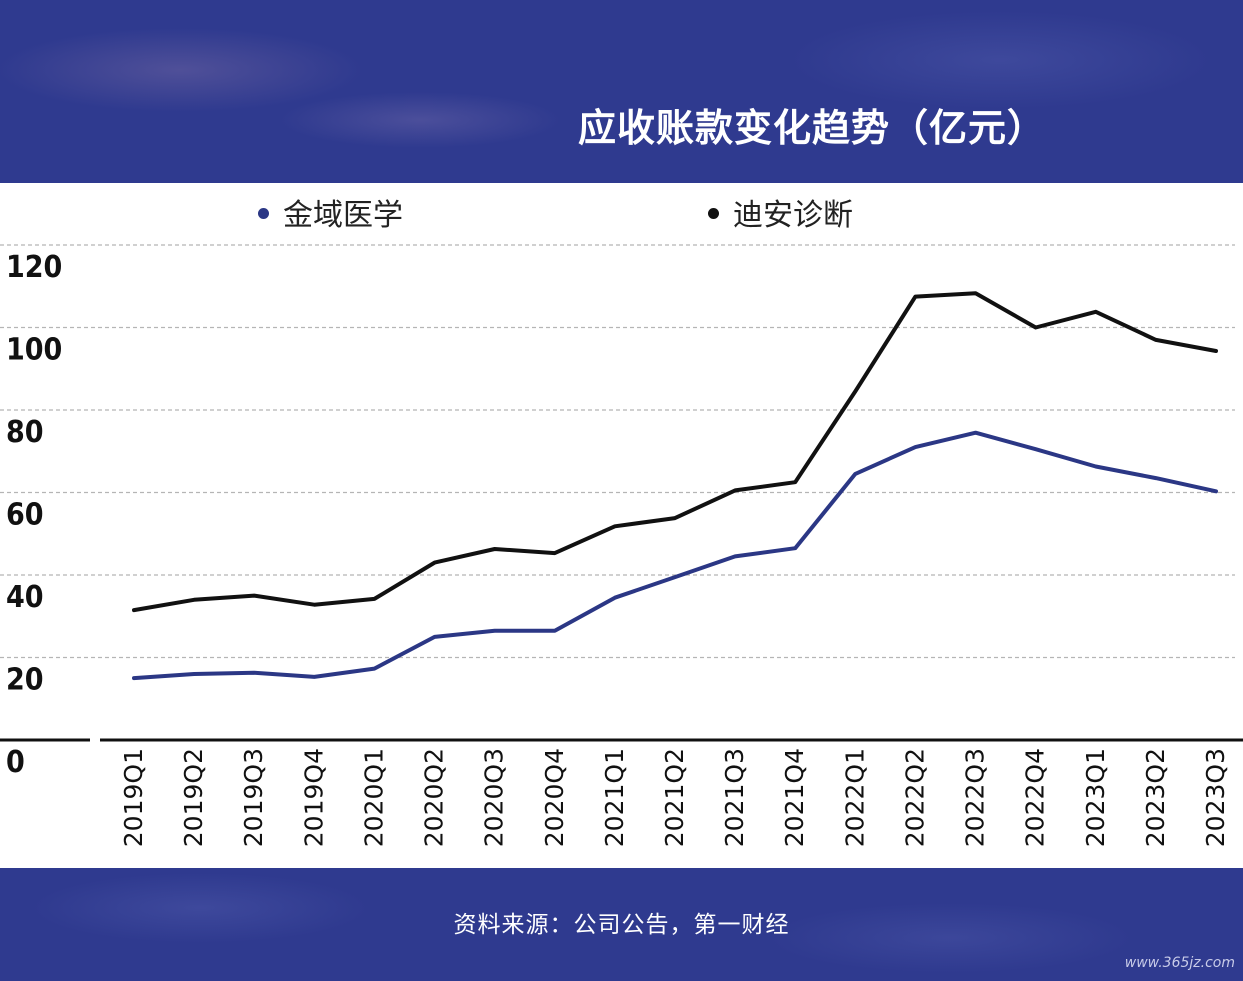 The height and width of the screenshot is (981, 1243). Describe the element at coordinates (794, 797) in the screenshot. I see `x-tick-label: 2021Q4` at that location.